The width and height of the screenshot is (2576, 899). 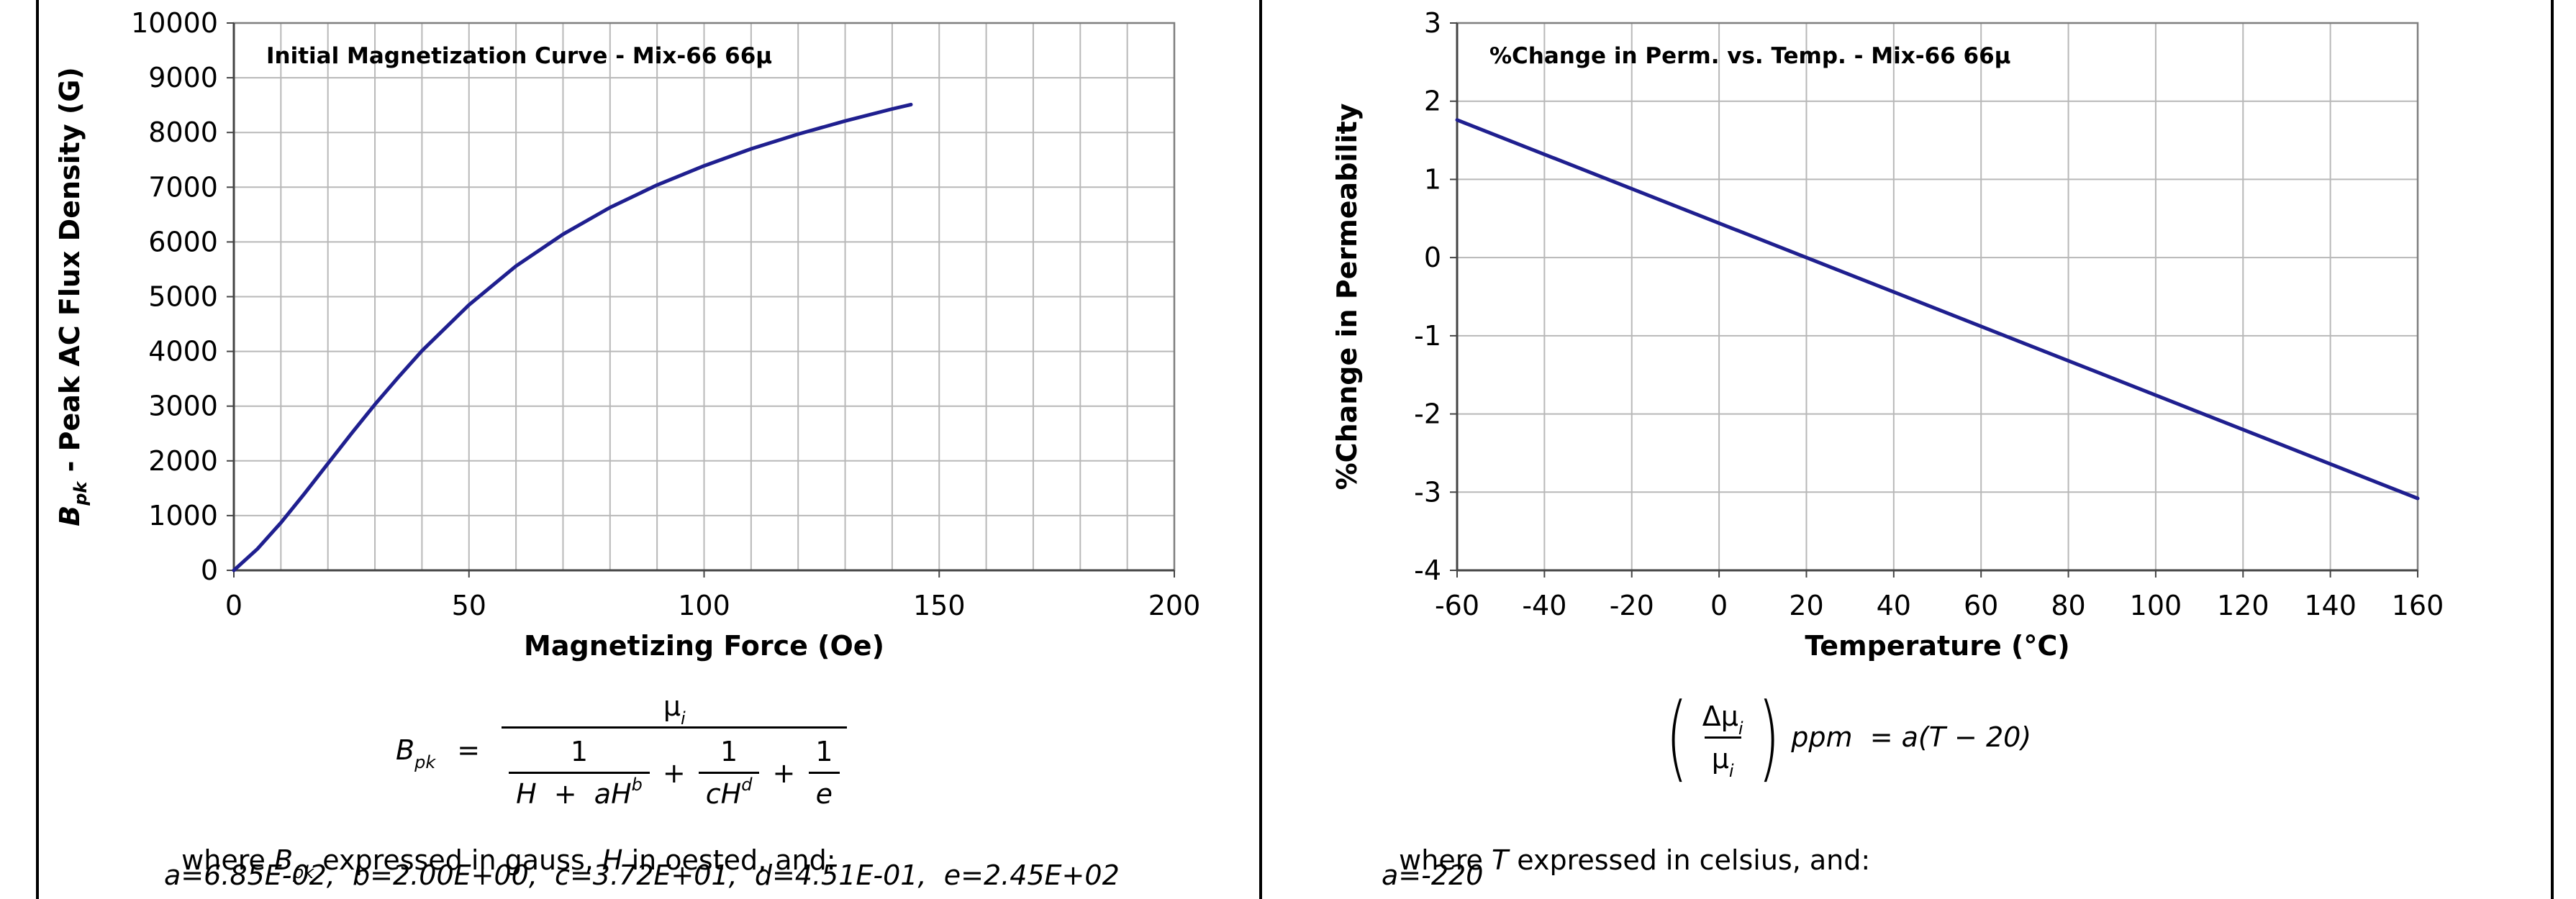 I want to click on formula-numerator: µi, so click(x=674, y=709).